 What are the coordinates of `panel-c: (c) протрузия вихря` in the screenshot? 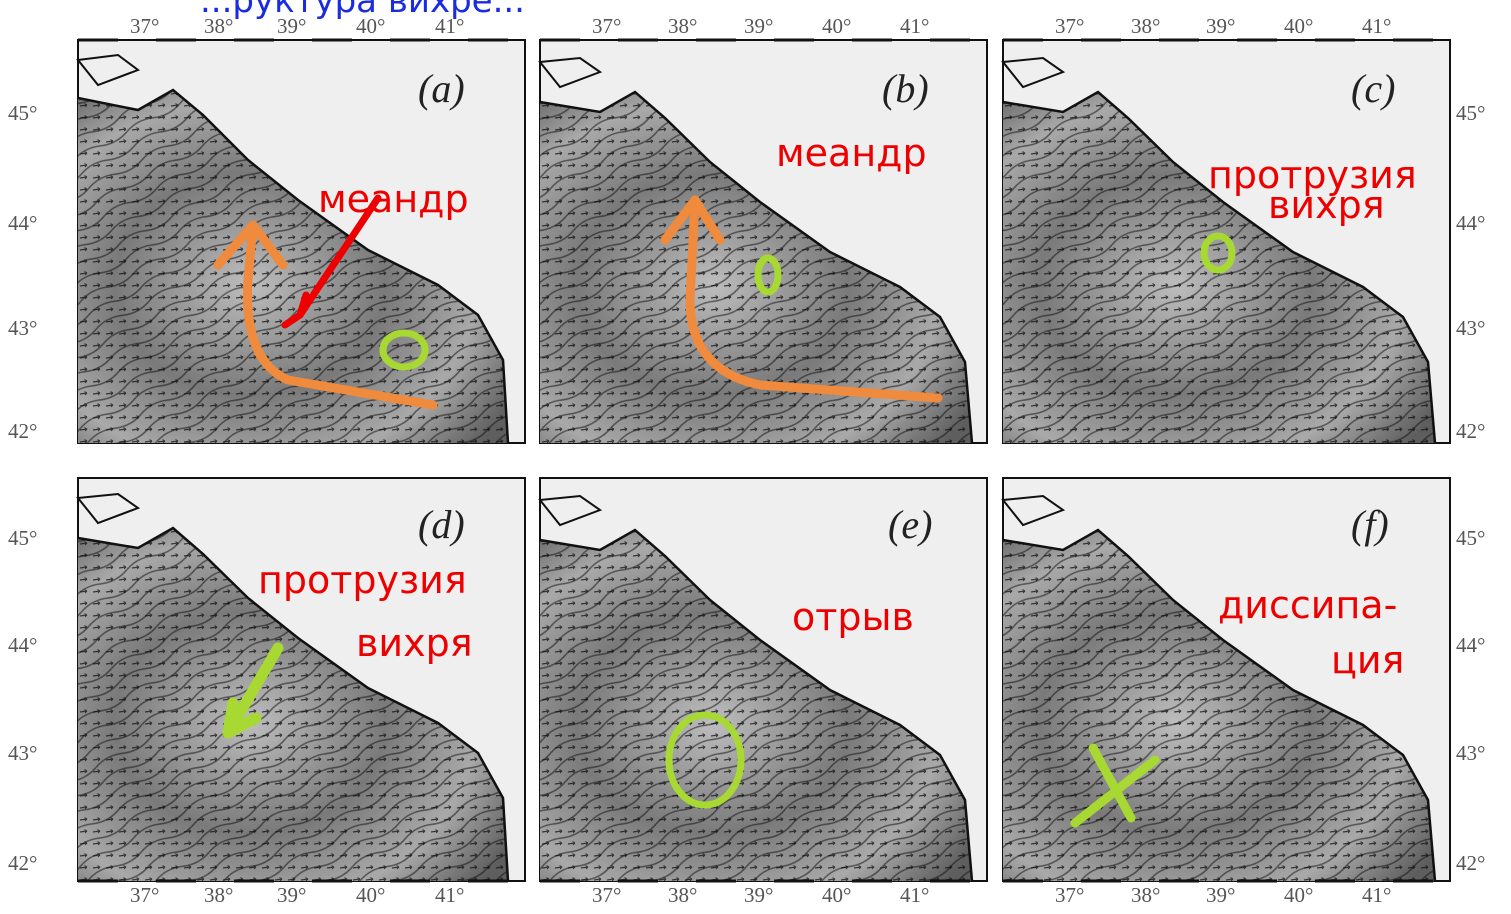 It's located at (1226, 241).